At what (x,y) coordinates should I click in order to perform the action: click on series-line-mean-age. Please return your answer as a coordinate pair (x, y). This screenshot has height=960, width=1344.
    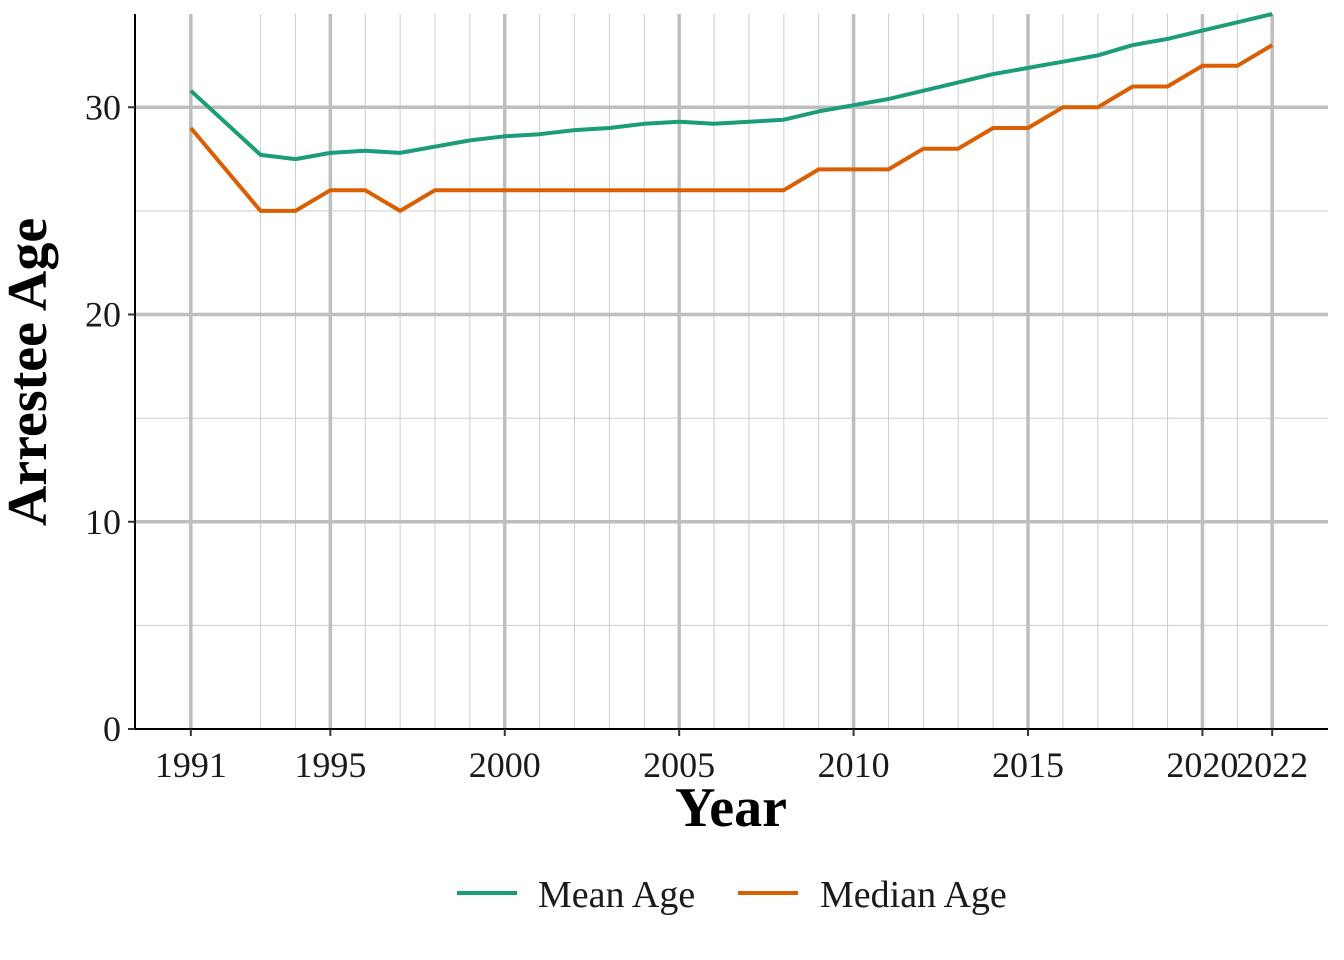
    Looking at the image, I should click on (731, 87).